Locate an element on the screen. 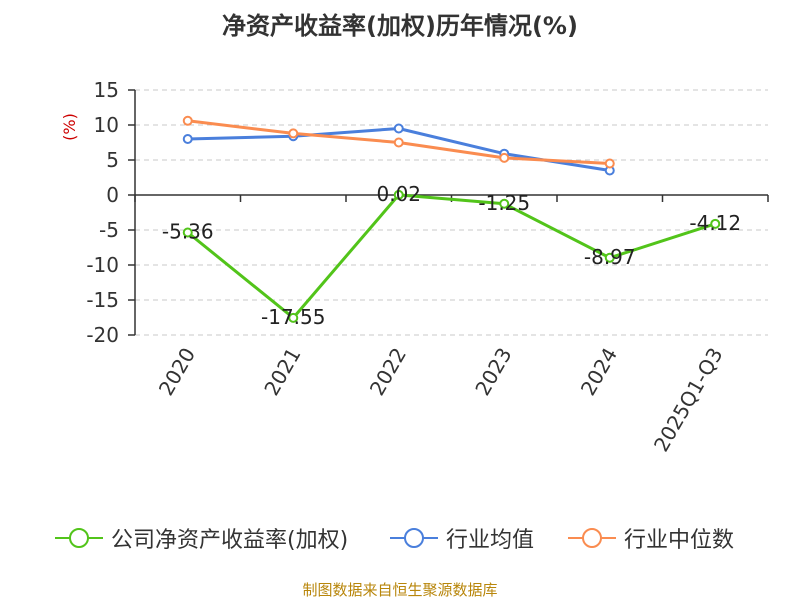  legend-label: 公司净资产收益率(加权) is located at coordinates (230, 540).